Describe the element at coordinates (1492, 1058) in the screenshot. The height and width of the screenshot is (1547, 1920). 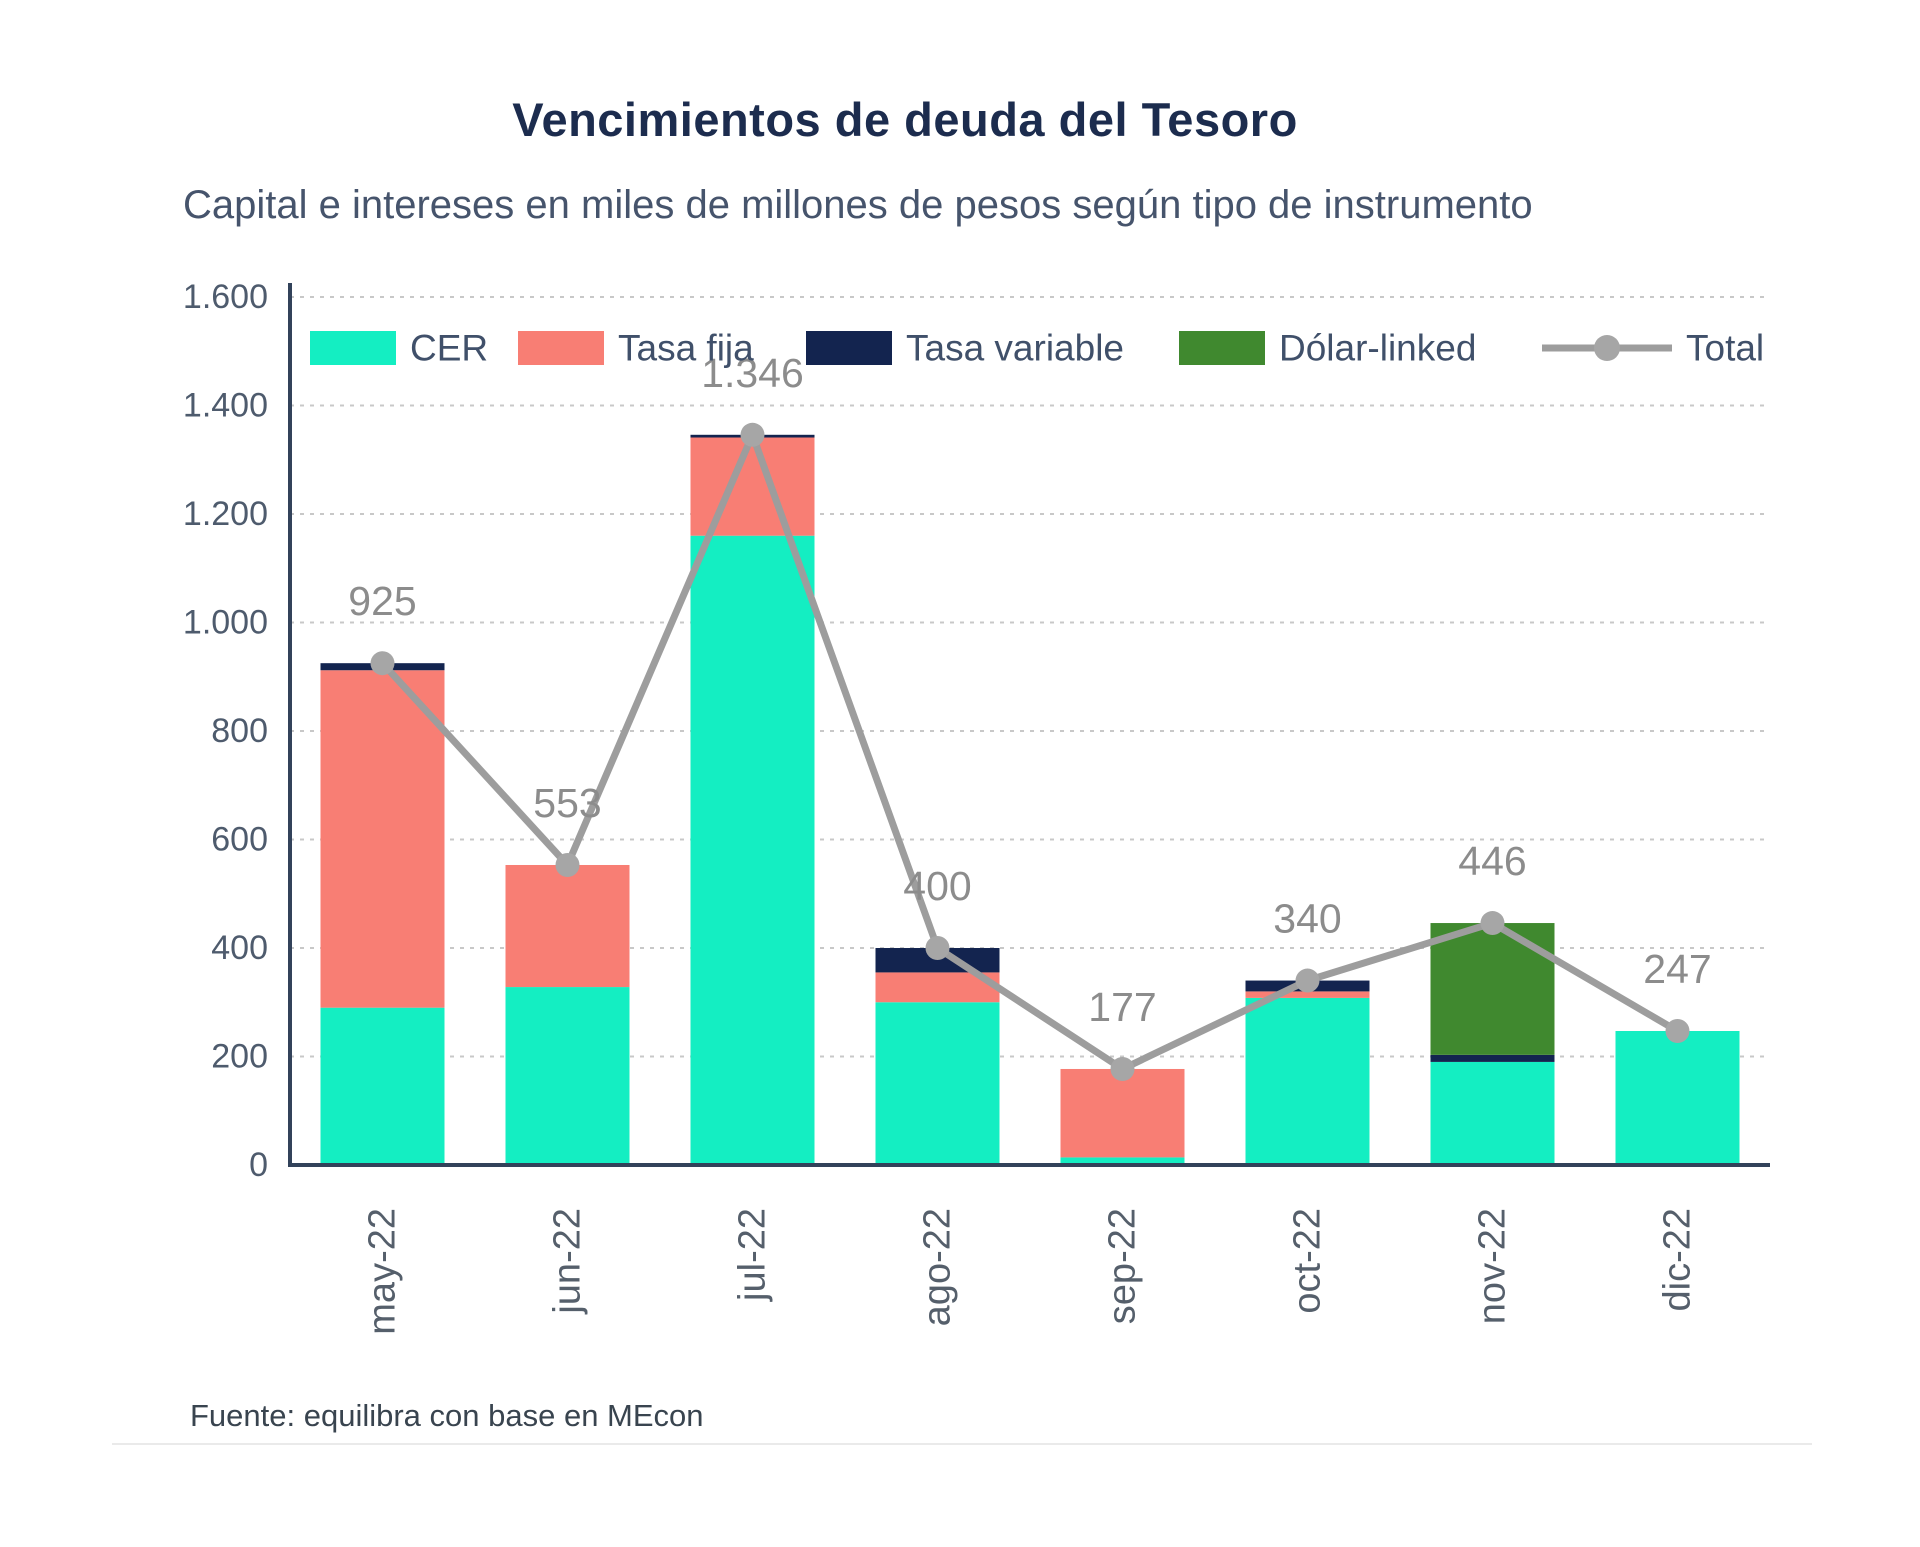
I see `bar-segment-tasa-variable` at that location.